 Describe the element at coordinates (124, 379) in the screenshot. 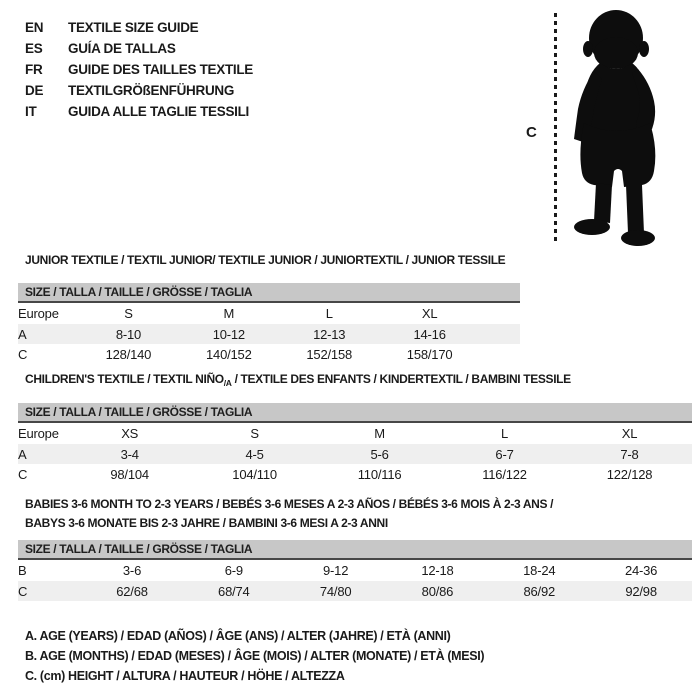

I see `title-part: CHILDREN'S TEXTILE / TEXTIL NIÑO` at that location.